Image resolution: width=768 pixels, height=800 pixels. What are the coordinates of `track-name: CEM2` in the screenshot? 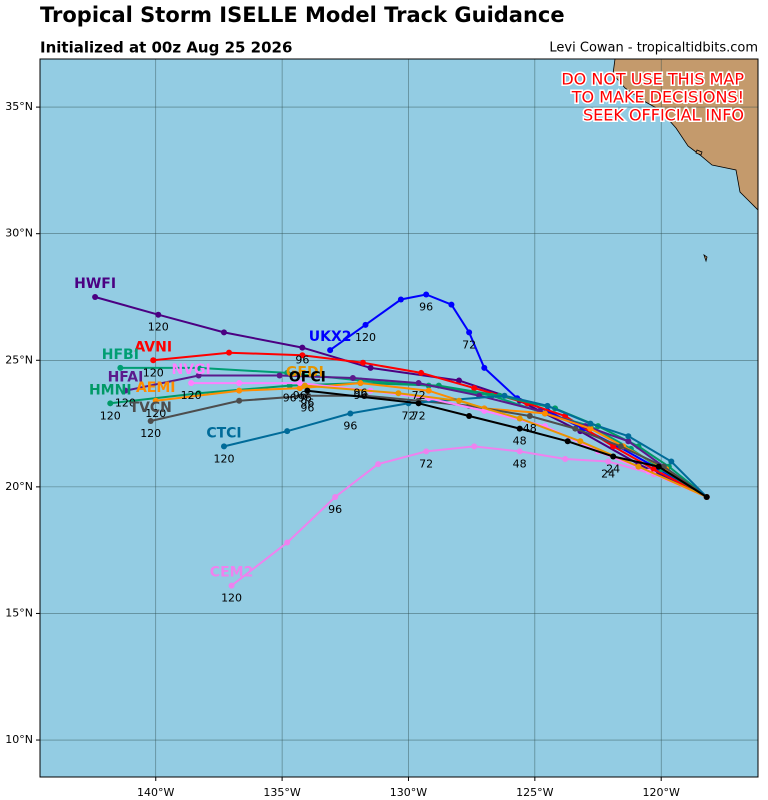 It's located at (232, 573).